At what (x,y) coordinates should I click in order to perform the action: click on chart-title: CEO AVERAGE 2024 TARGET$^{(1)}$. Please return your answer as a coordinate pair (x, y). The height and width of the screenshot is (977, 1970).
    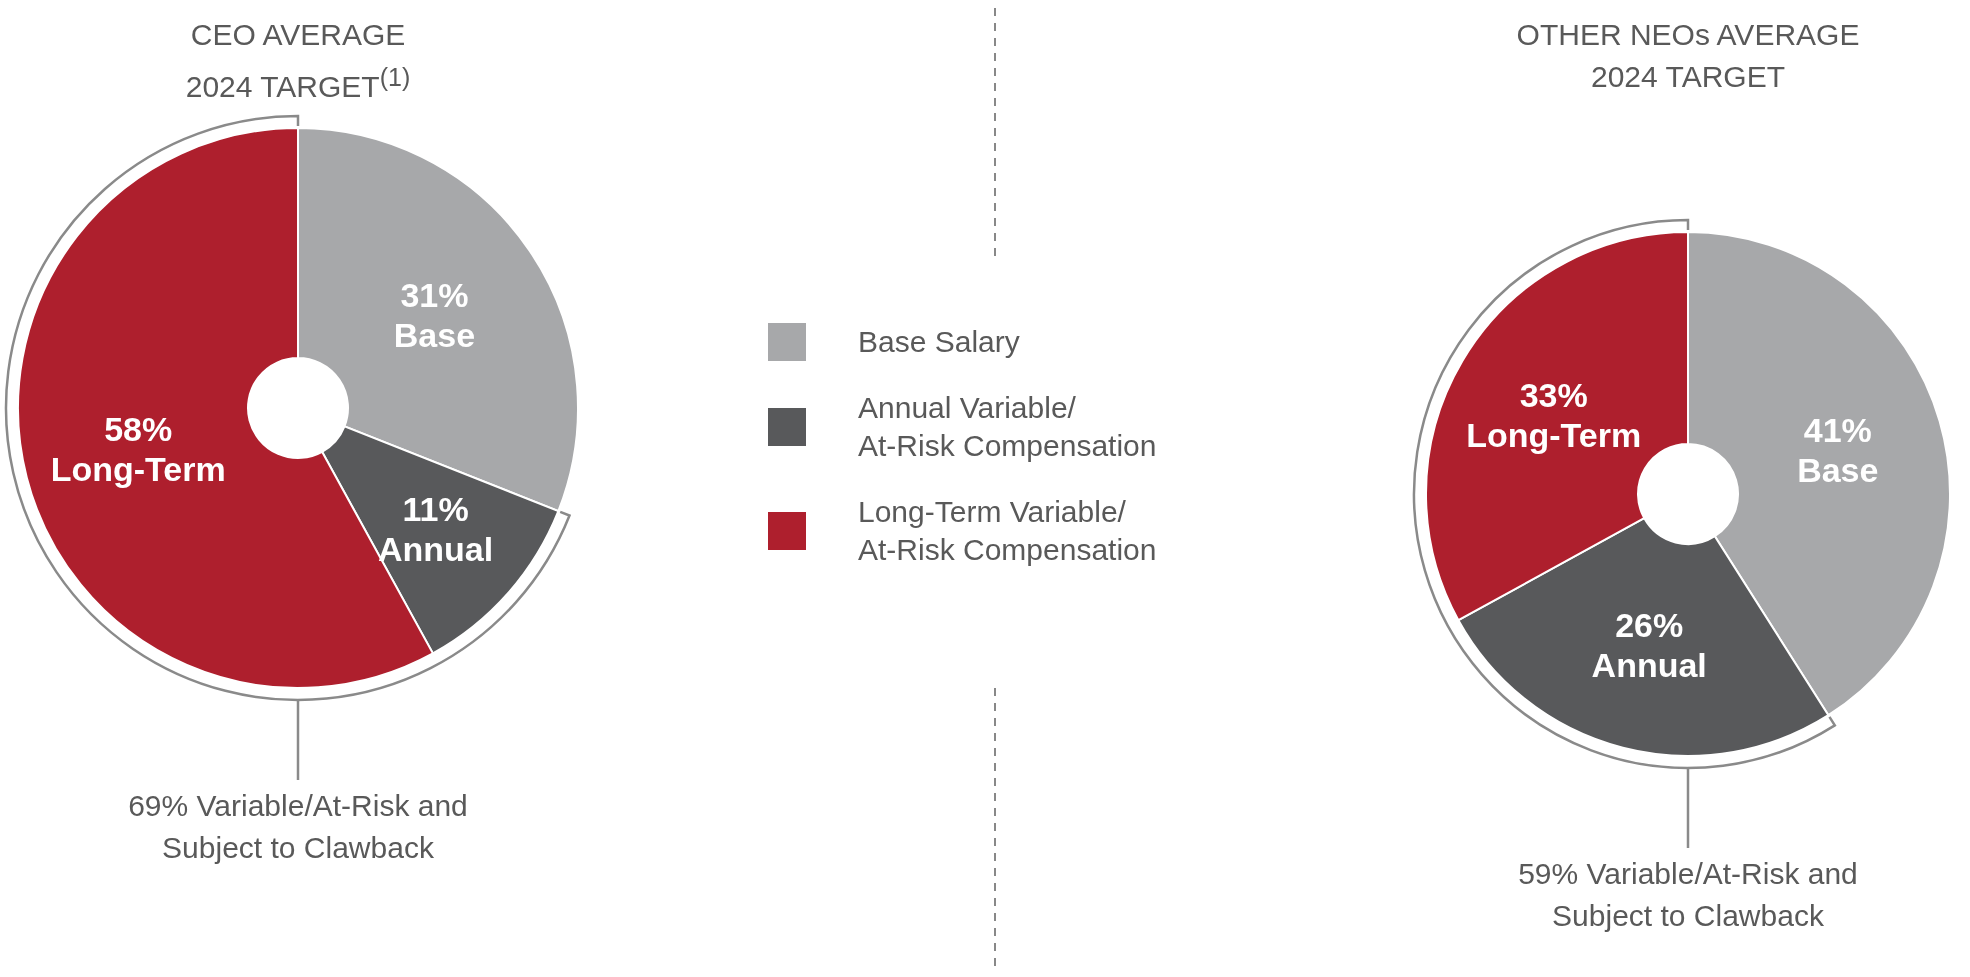
    Looking at the image, I should click on (298, 61).